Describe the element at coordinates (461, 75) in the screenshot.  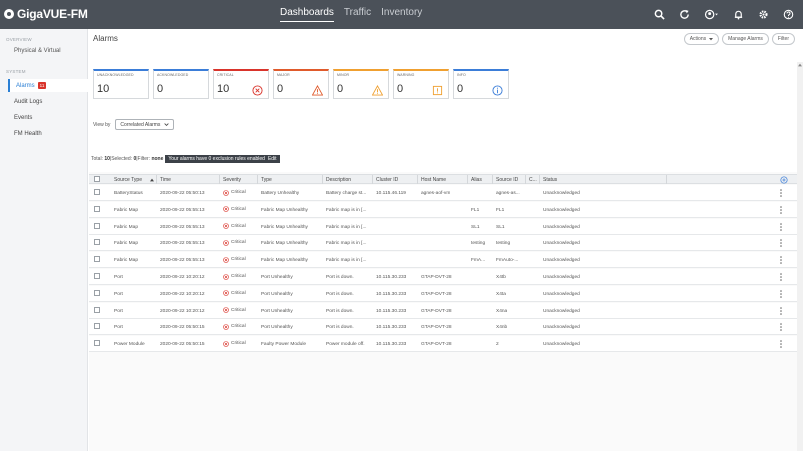
I see `summary-card-label: INFO` at that location.